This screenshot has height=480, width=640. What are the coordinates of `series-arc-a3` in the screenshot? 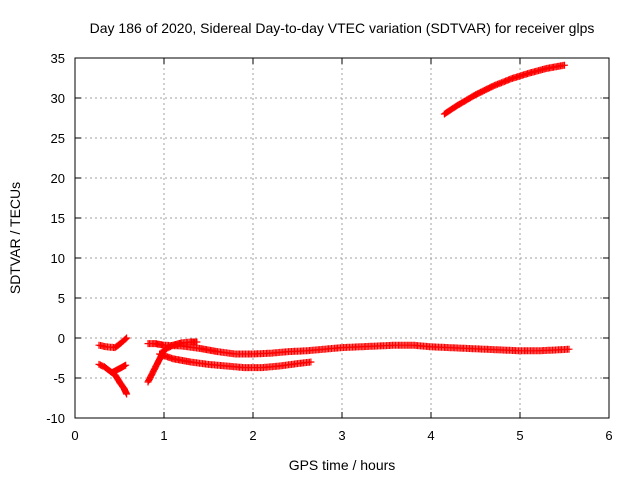 It's located at (119, 368).